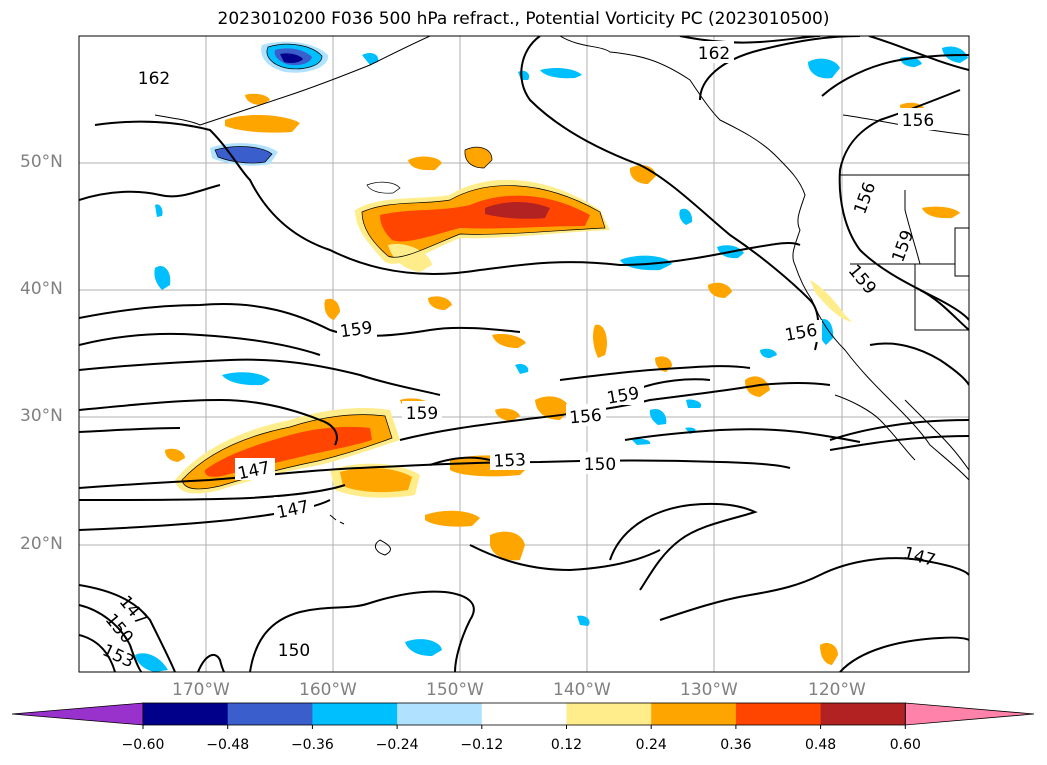  What do you see at coordinates (41, 162) in the screenshot?
I see `lat-label-50n: 50°N` at bounding box center [41, 162].